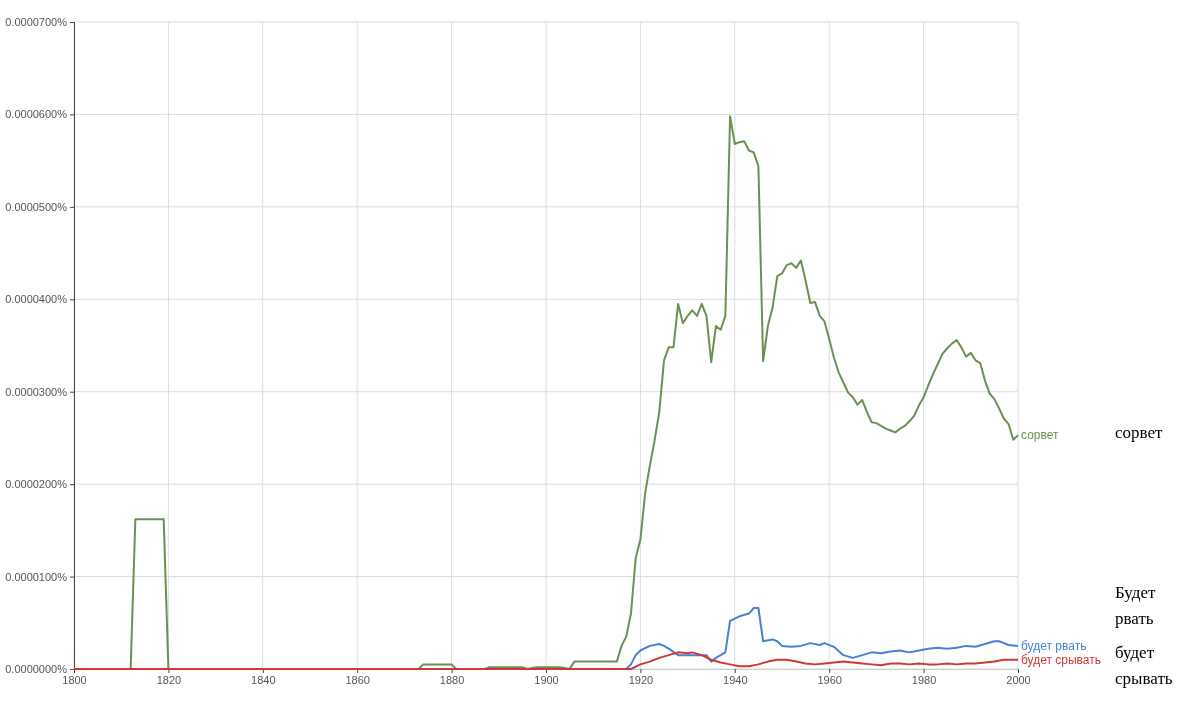 The image size is (1200, 722). What do you see at coordinates (36, 669) in the screenshot?
I see `y-tick-label: 0.0000000%` at bounding box center [36, 669].